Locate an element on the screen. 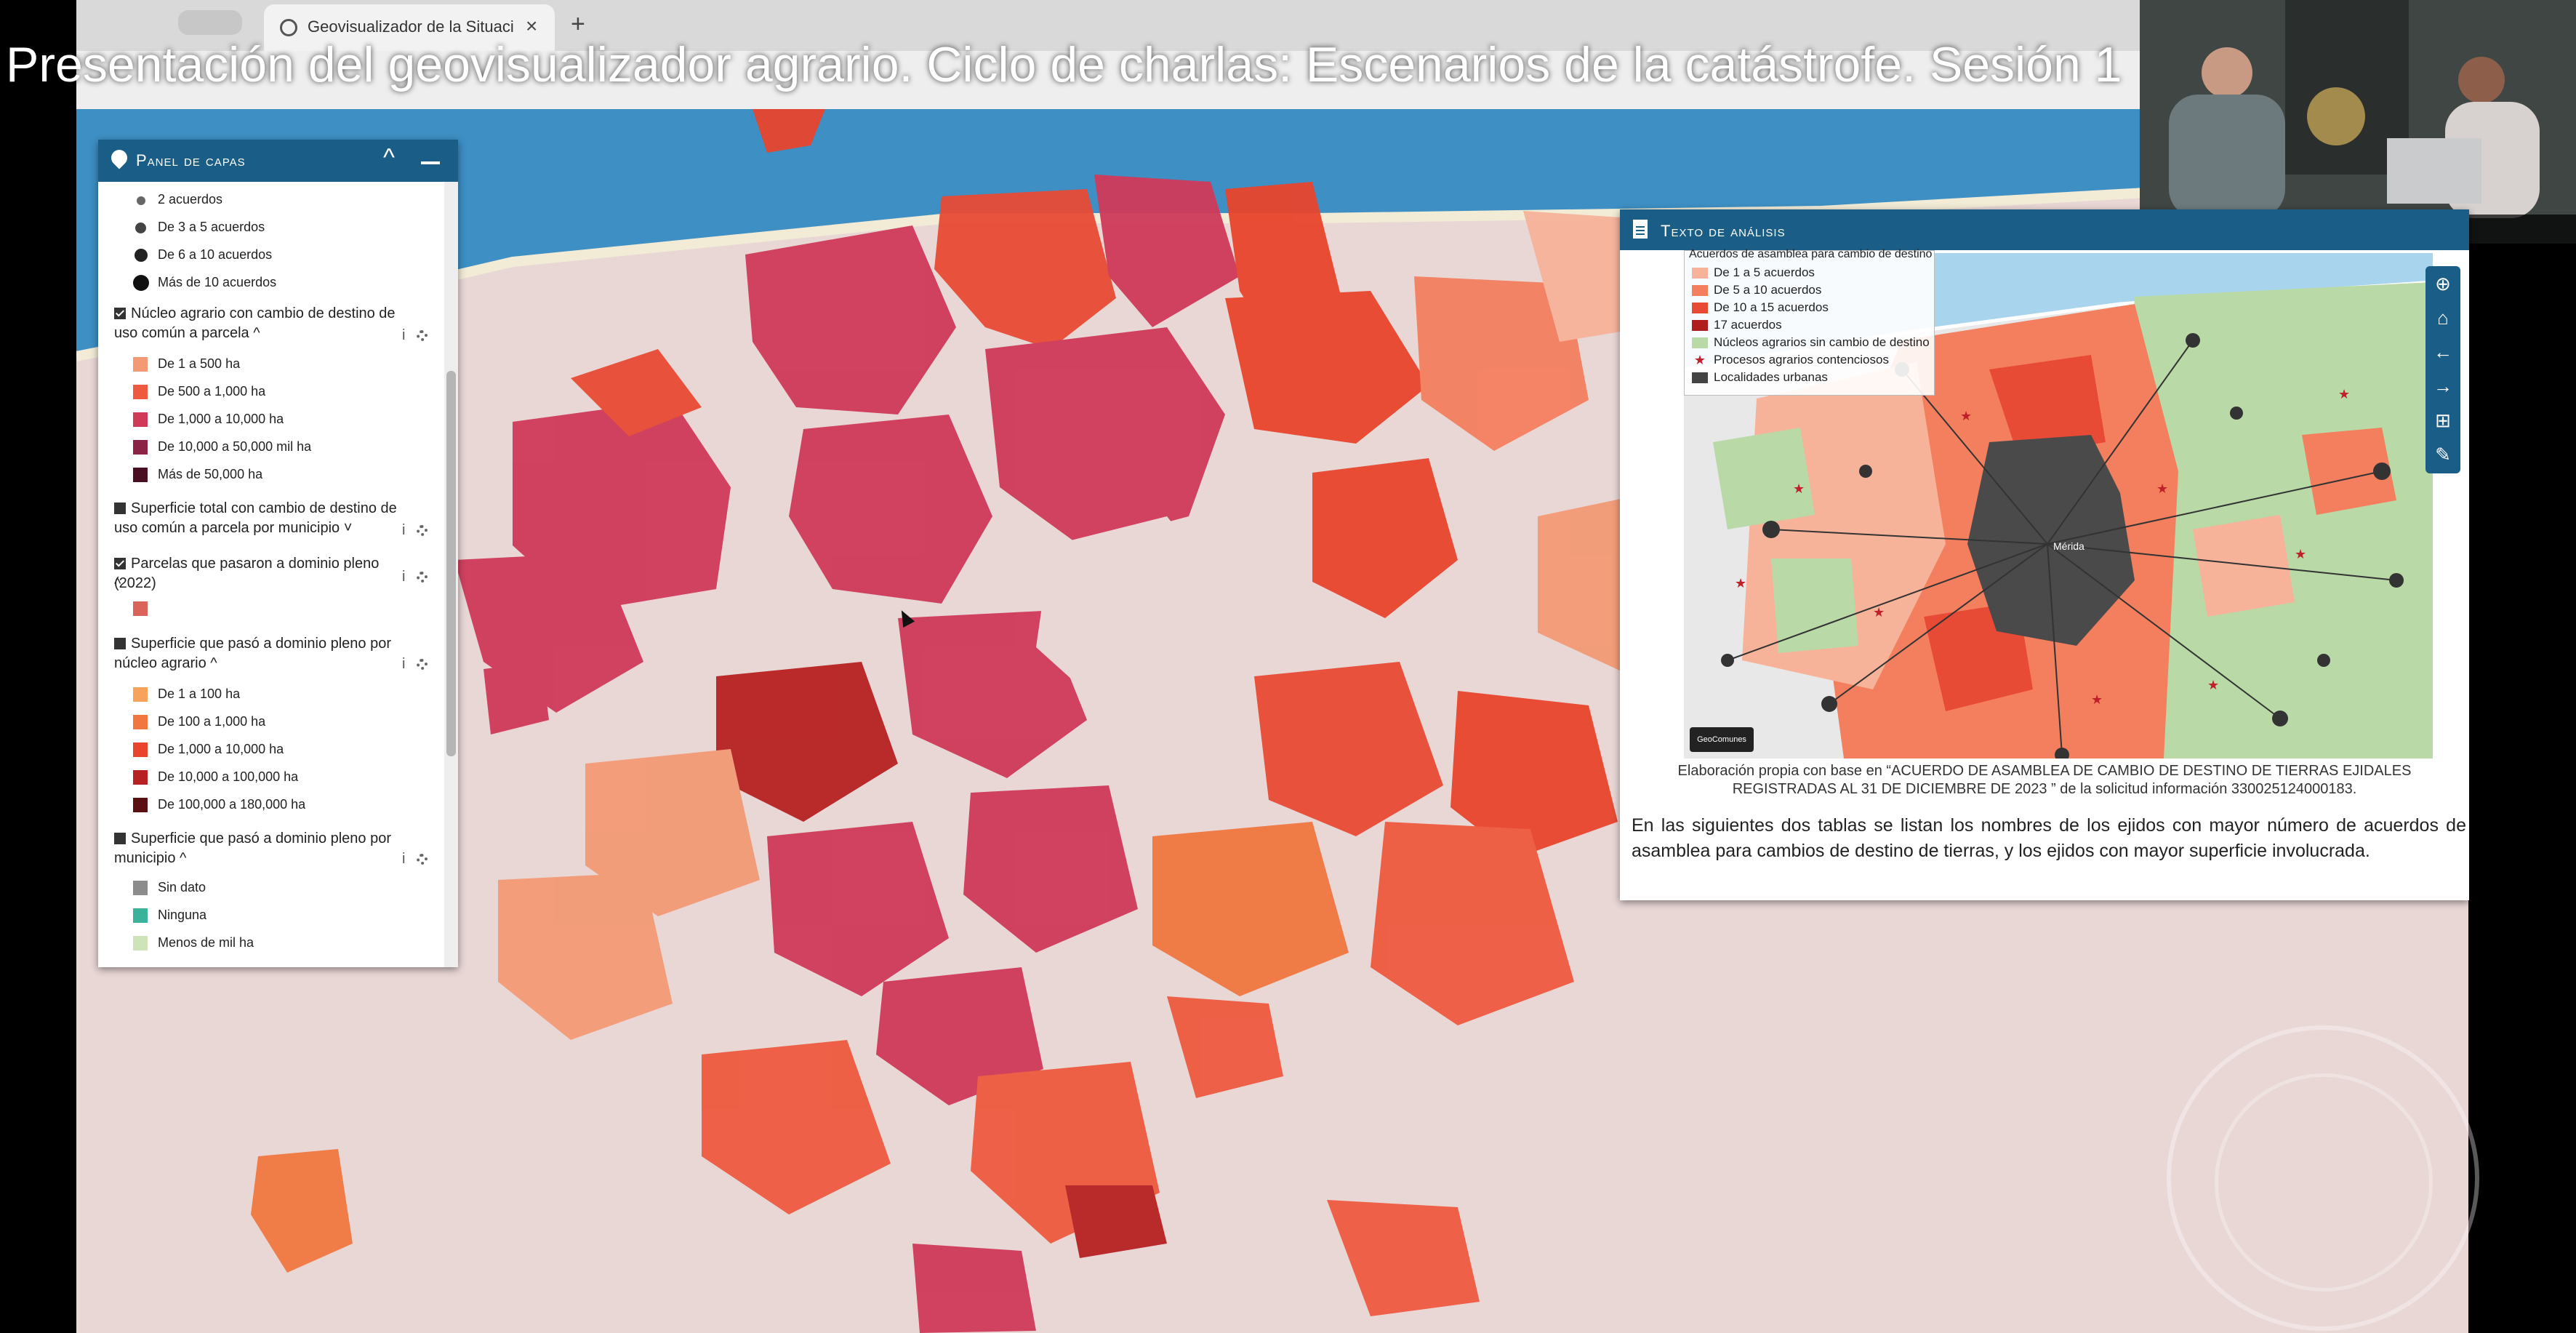 This screenshot has width=2576, height=1333. back-button: ← is located at coordinates (2442, 352).